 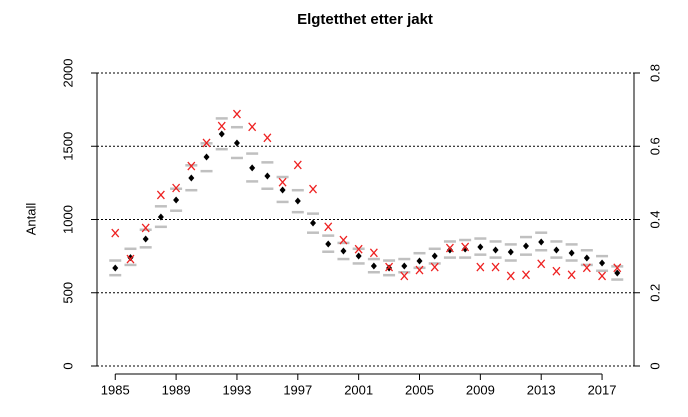 I want to click on y-axis-label: Antall, so click(x=30, y=219).